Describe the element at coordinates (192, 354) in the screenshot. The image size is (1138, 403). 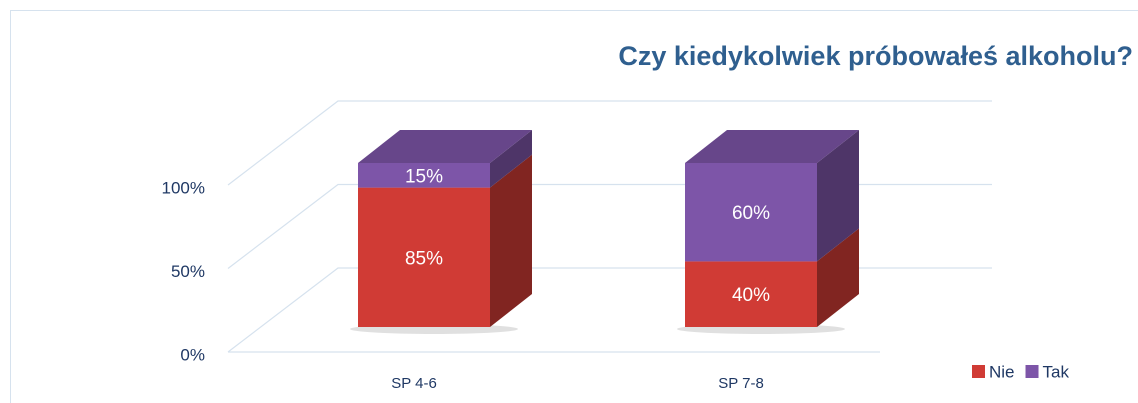
I see `y-tick-label: 0%` at that location.